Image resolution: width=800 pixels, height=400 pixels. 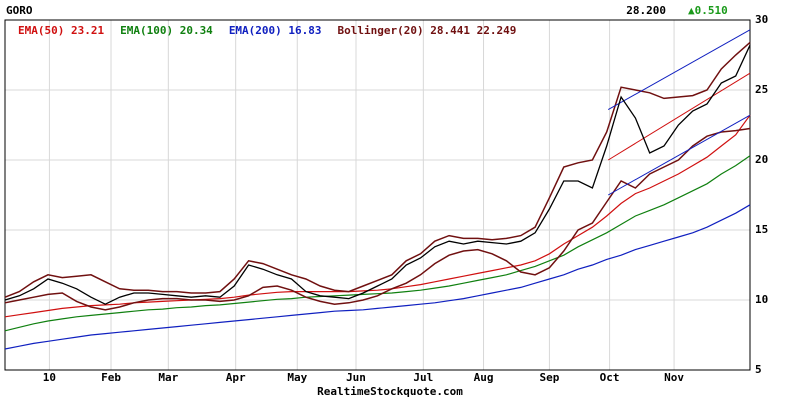 What do you see at coordinates (761, 19) in the screenshot?
I see `y-tick-label: 30` at bounding box center [761, 19].